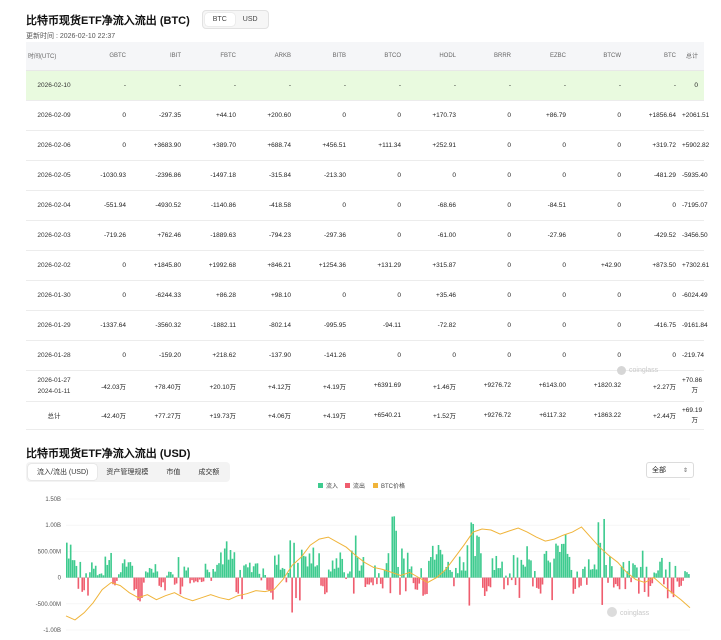 This screenshot has width=721, height=640. I want to click on cell-value: -1030.93, so click(107, 175).